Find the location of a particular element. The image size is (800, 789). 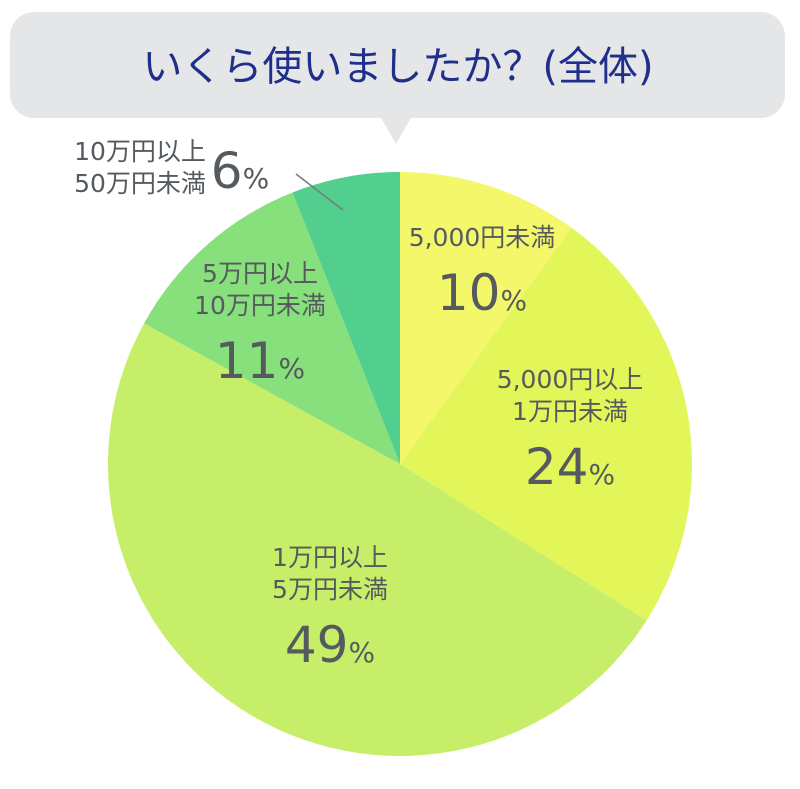

title-bubble-pointer is located at coordinates (396, 130).